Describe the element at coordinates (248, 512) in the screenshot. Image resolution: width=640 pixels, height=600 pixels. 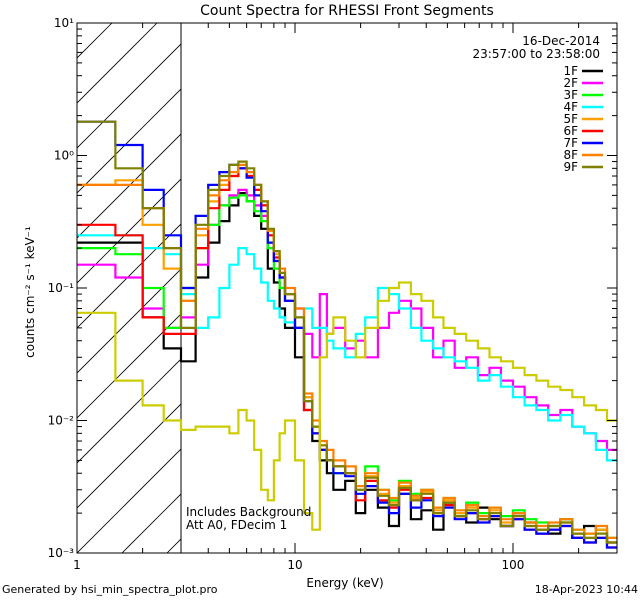
I see `note-background: Includes Background` at that location.